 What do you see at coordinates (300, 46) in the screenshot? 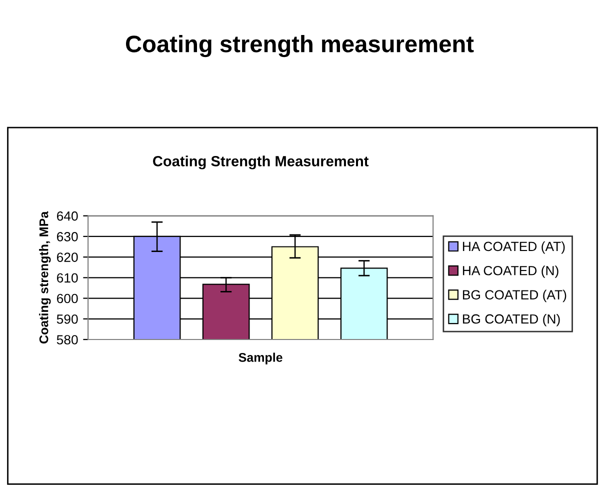
I see `chart-title: Coating strength measurement` at bounding box center [300, 46].